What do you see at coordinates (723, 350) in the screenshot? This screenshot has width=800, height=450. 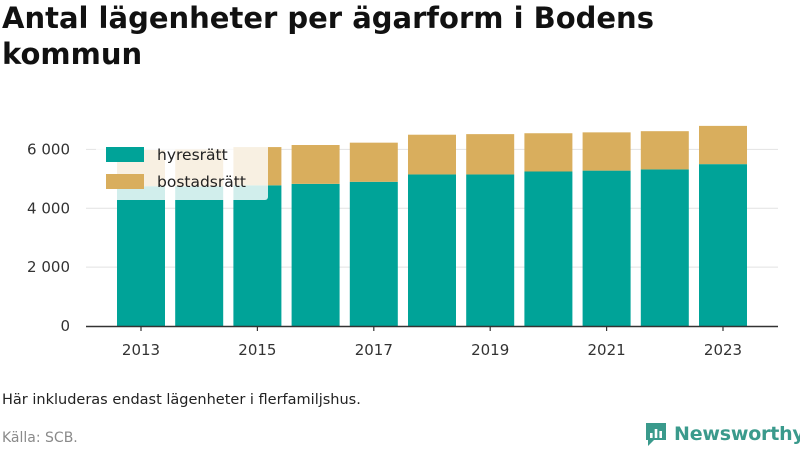 I see `x-tick-label: 2023` at bounding box center [723, 350].